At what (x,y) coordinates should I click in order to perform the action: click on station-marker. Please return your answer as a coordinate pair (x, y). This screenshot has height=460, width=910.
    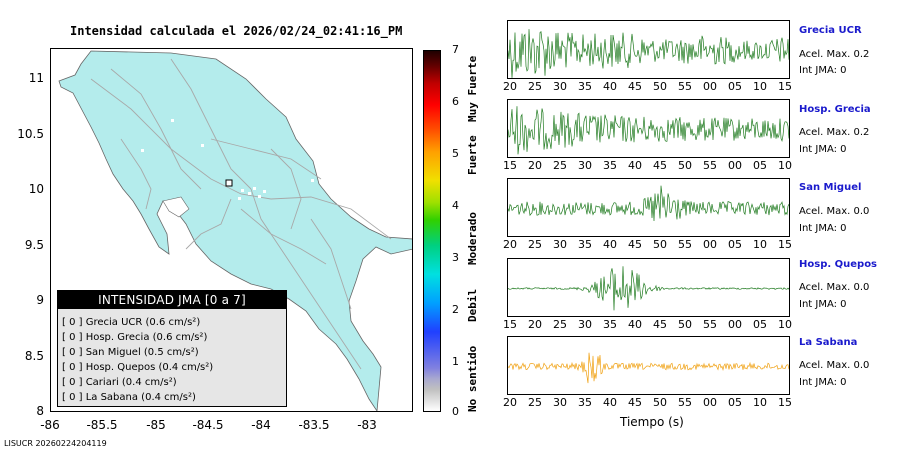
    Looking at the image, I should click on (229, 183).